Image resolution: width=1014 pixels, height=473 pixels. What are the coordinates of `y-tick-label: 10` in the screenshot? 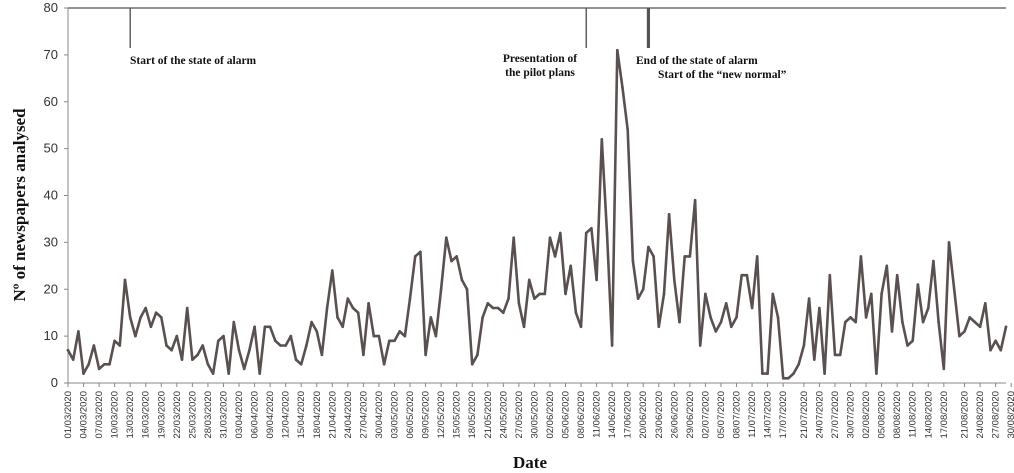 It's located at (51, 335).